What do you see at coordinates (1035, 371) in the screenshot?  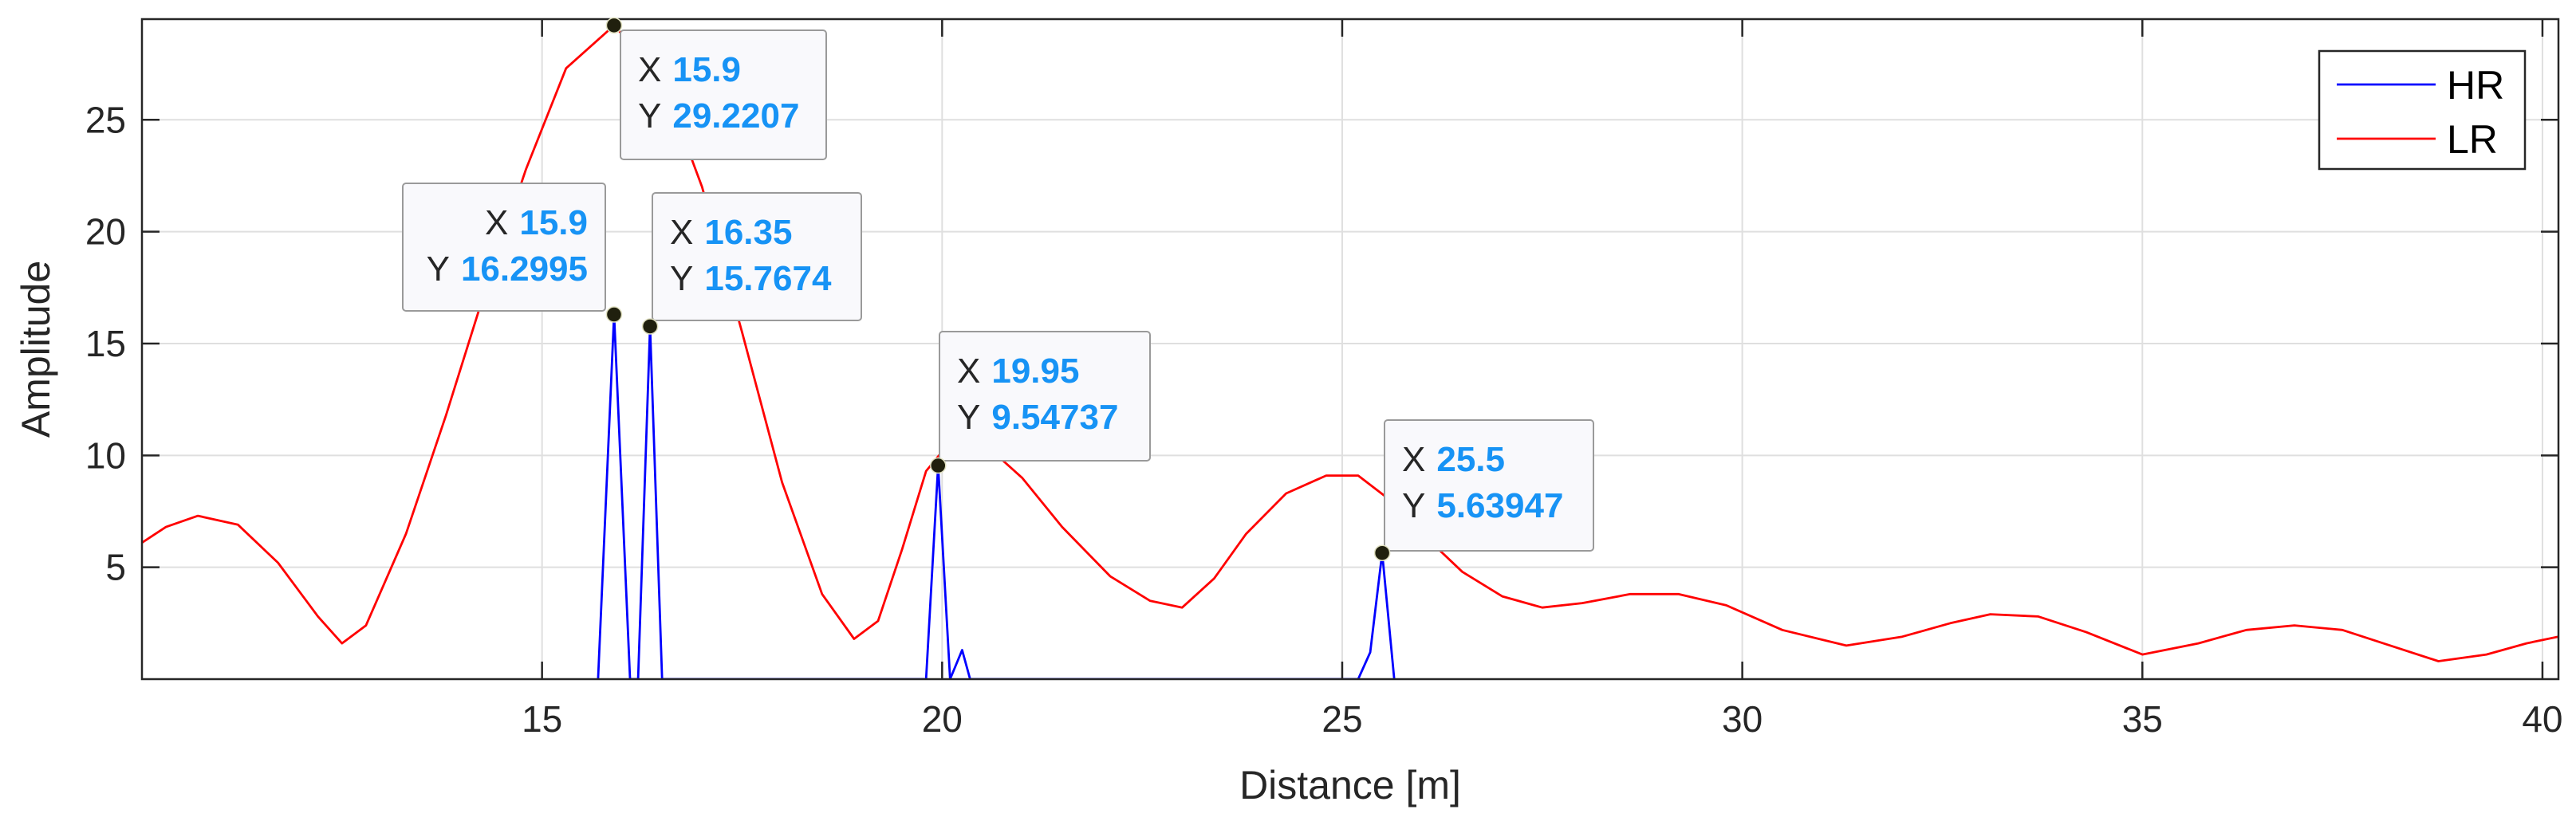 I see `datatip-x-value: 19.95` at bounding box center [1035, 371].